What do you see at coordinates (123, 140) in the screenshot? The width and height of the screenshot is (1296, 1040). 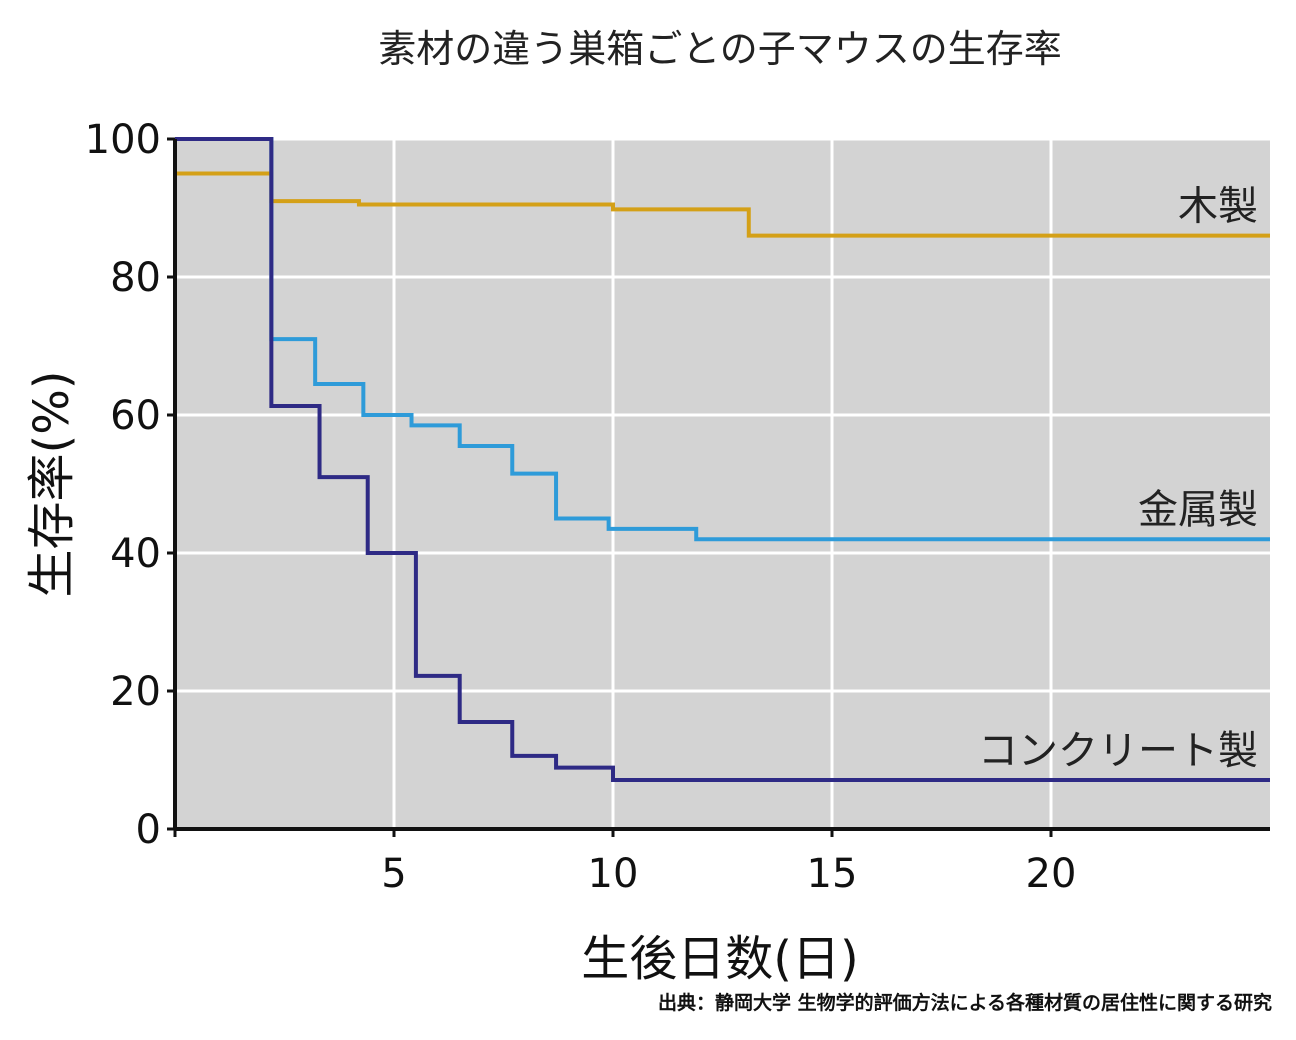 I see `y-tick-label: 100` at bounding box center [123, 140].